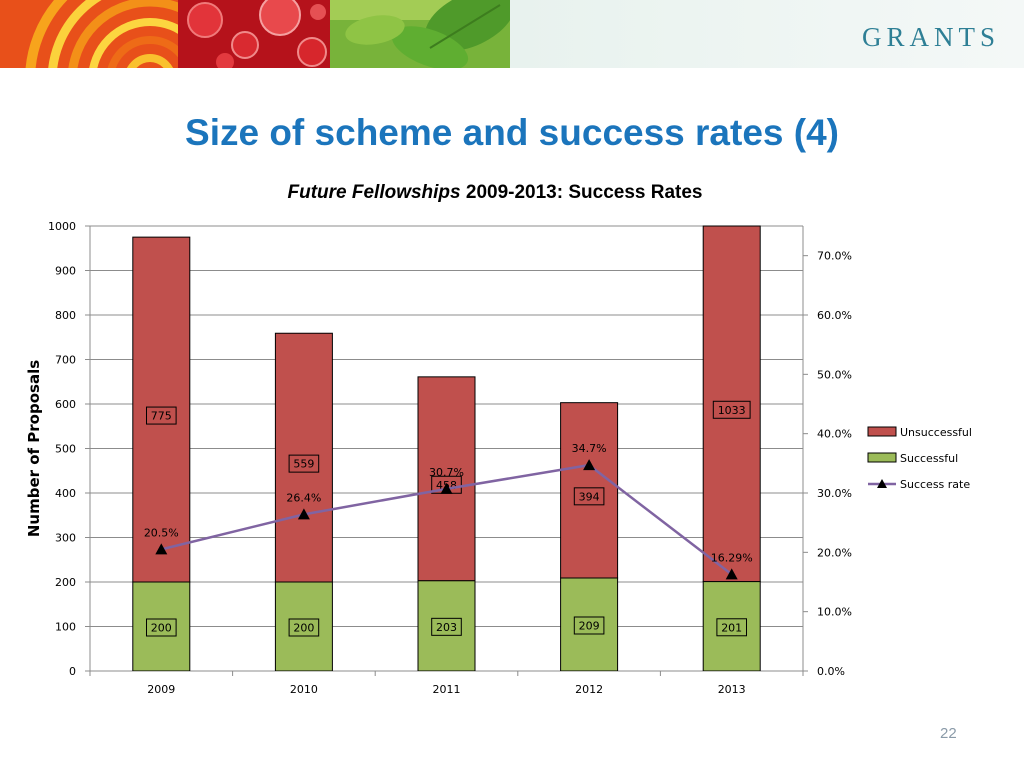 This screenshot has height=768, width=1024. I want to click on data-label-unsuccessful: 394, so click(589, 496).